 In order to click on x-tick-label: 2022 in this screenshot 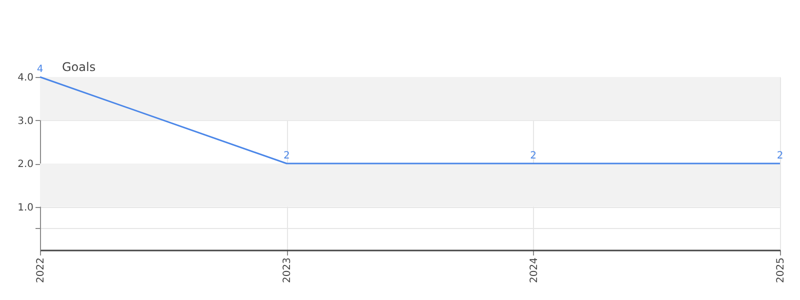, I will do `click(41, 270)`.